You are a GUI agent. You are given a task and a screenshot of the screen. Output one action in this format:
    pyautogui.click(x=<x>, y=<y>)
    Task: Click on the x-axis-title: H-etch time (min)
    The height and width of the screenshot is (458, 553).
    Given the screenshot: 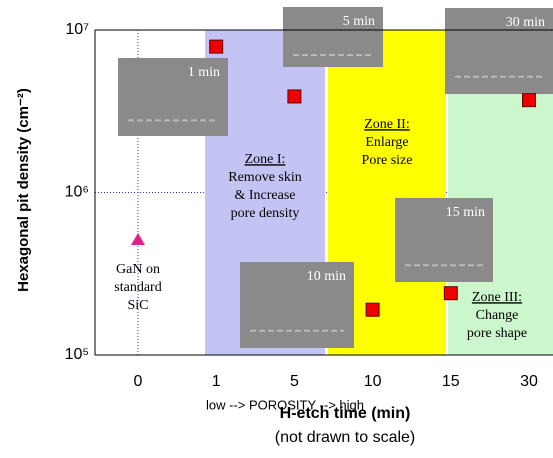 What is the action you would take?
    pyautogui.click(x=345, y=413)
    